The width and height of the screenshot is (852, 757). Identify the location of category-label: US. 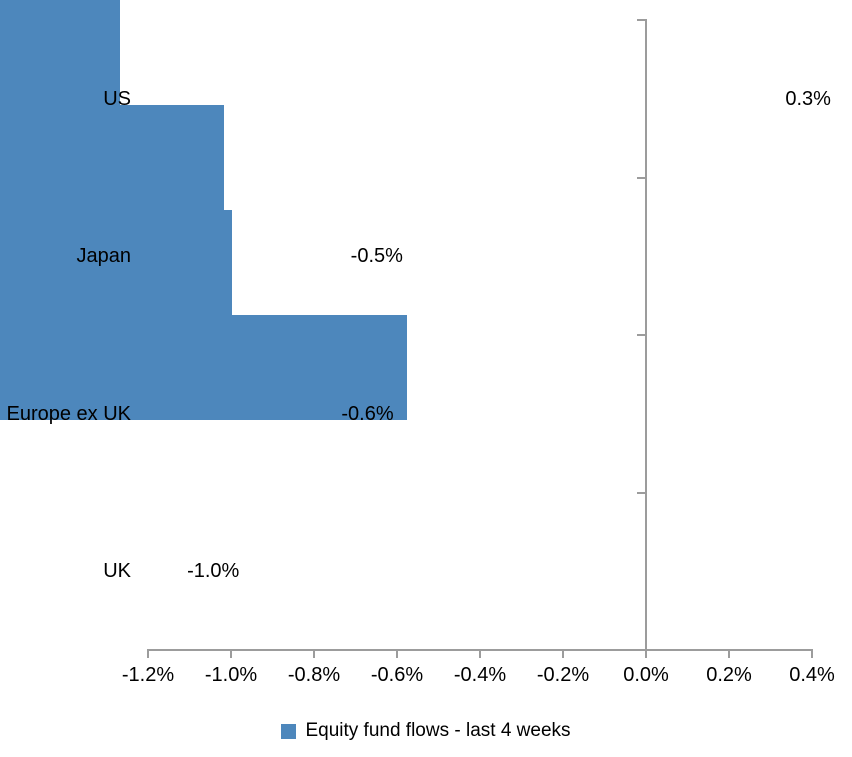
(117, 98).